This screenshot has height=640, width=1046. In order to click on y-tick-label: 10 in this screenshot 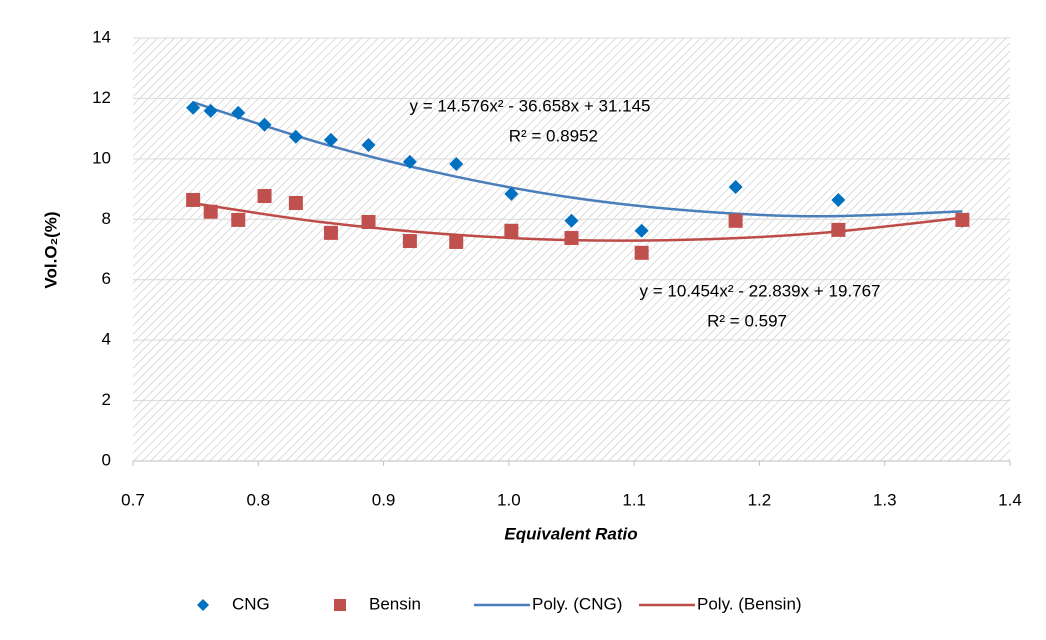, I will do `click(101, 157)`.